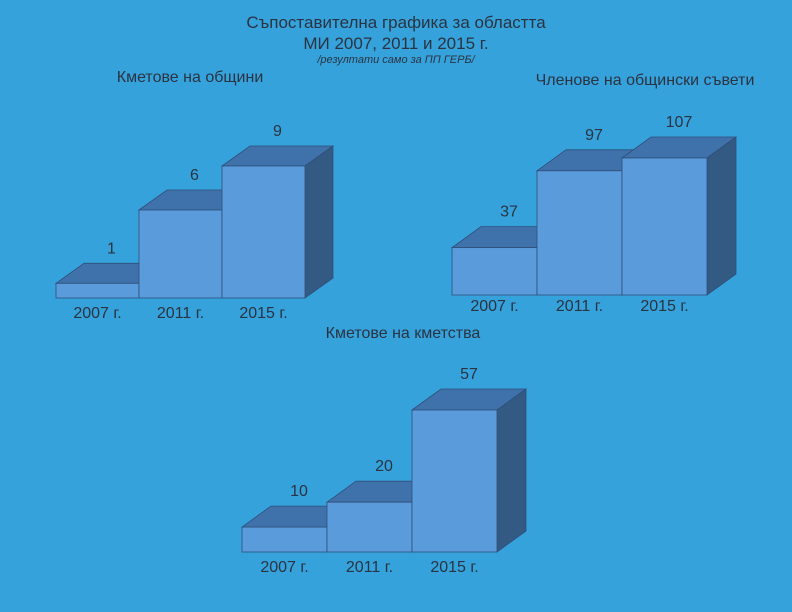  What do you see at coordinates (645, 80) in the screenshot?
I see `chart-title-council-members: Членове на общински съвети` at bounding box center [645, 80].